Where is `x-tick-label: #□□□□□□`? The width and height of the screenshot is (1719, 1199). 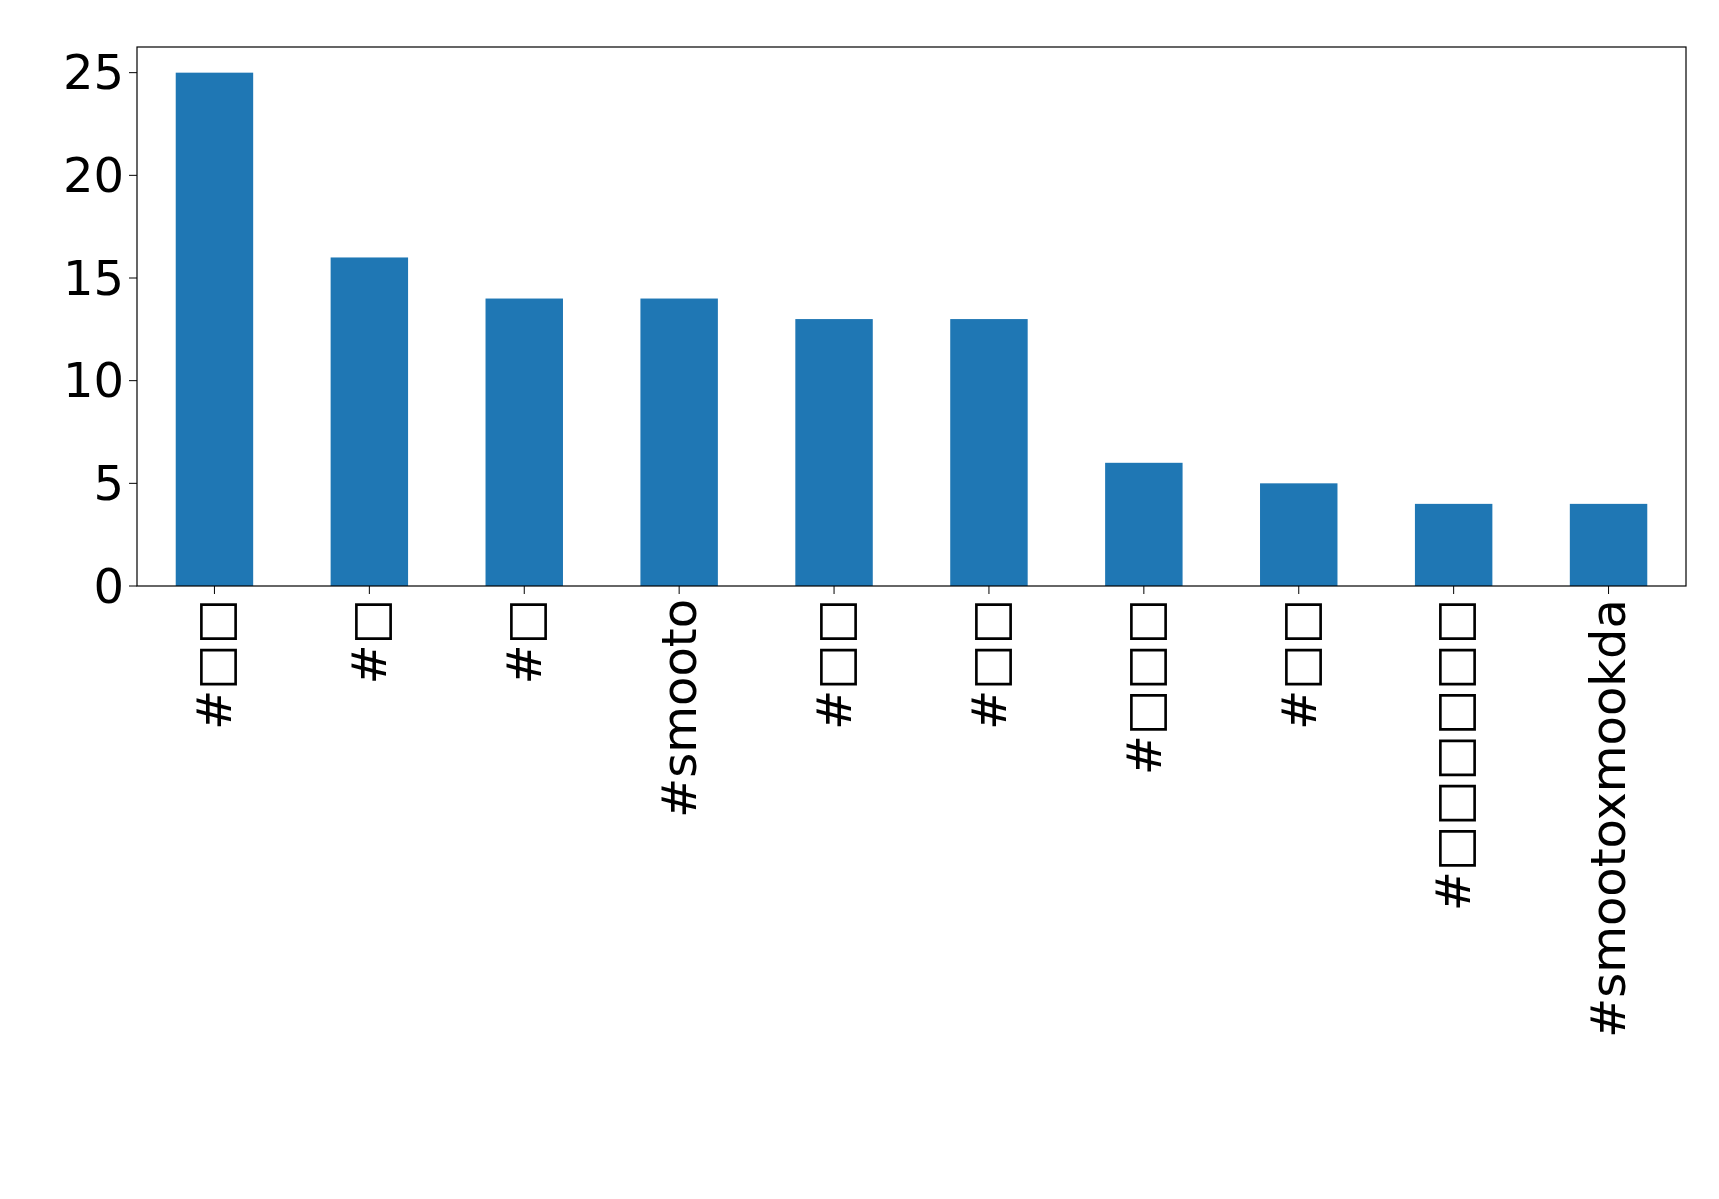
x-tick-label: #□□□□□□ is located at coordinates (1453, 755).